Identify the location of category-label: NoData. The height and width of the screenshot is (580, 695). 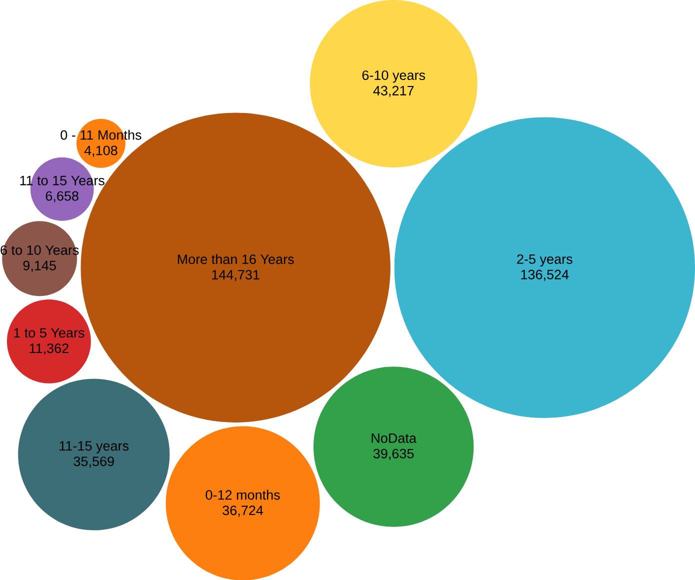
(394, 438).